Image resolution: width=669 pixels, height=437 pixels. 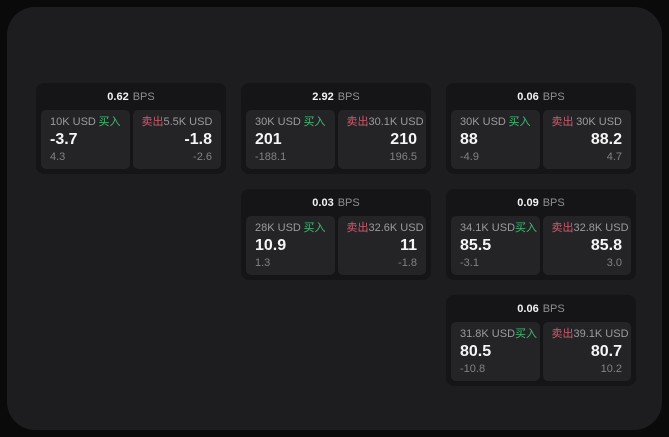 What do you see at coordinates (606, 139) in the screenshot?
I see `sell-price: 88.2` at bounding box center [606, 139].